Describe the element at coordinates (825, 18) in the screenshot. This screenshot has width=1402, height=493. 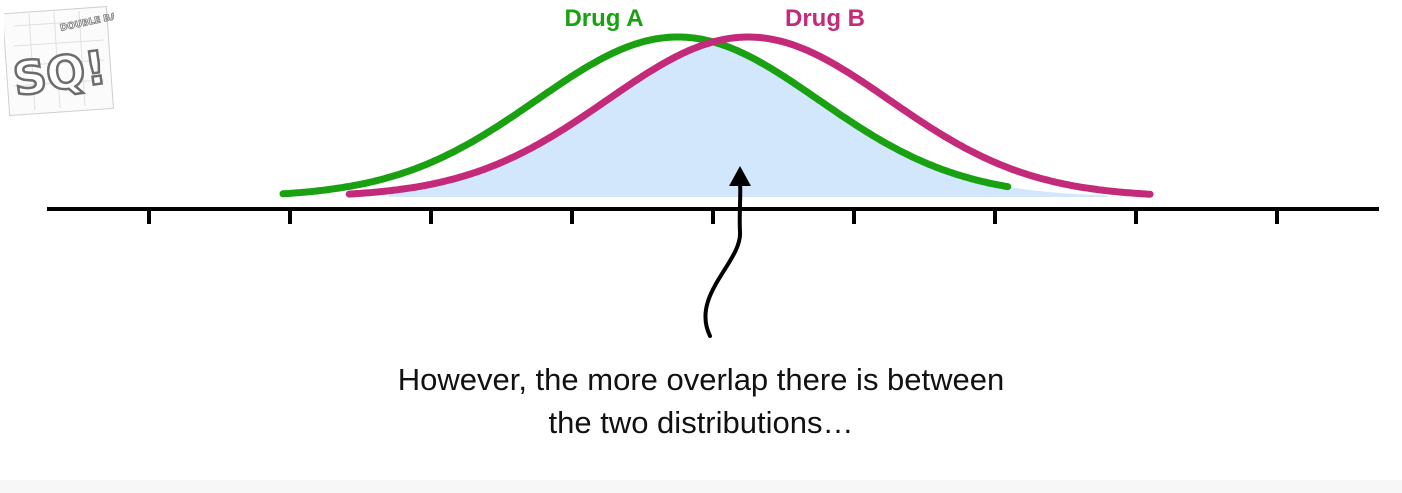
I see `drug-b-label: Drug B` at that location.